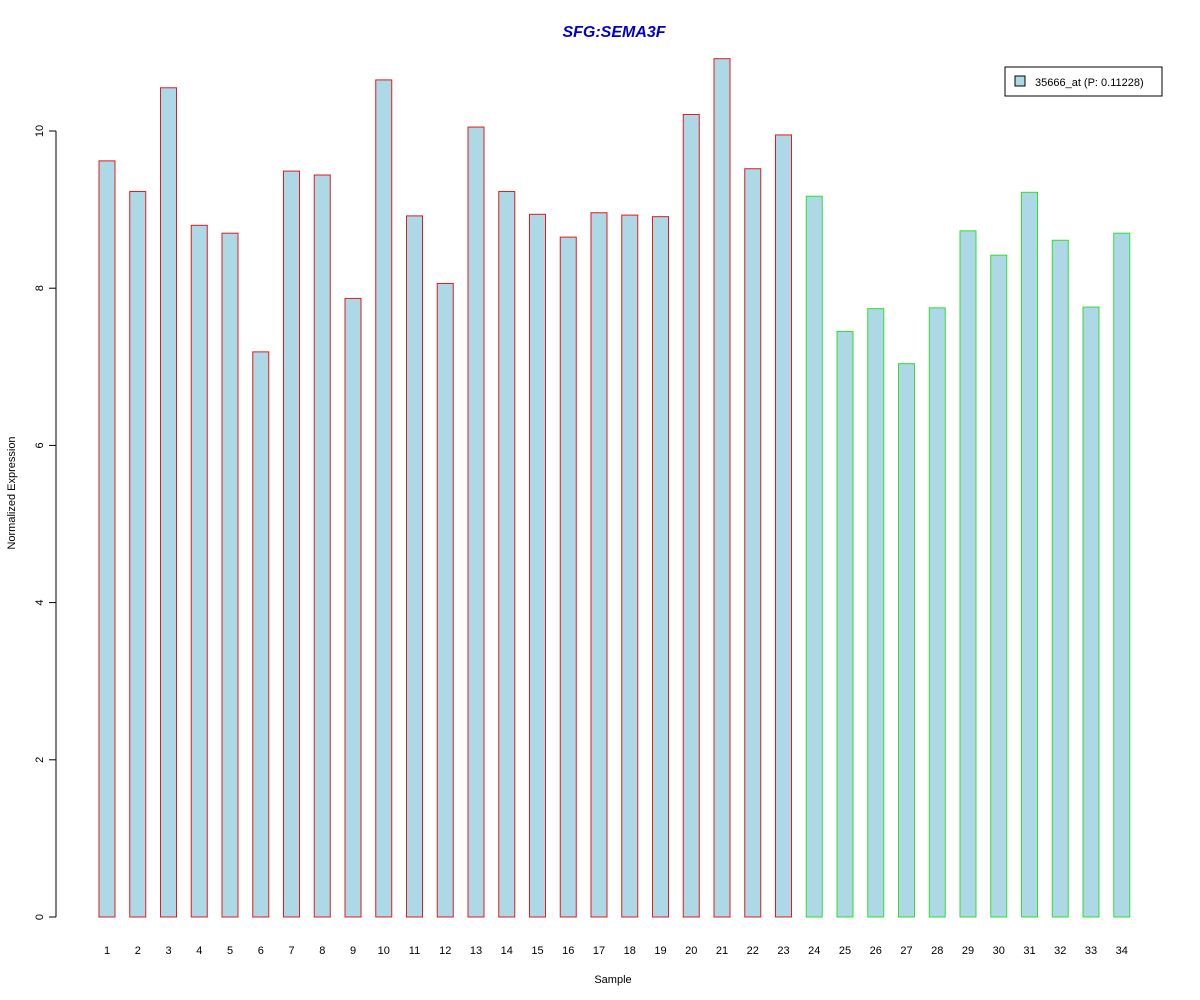 Image resolution: width=1200 pixels, height=1000 pixels. Describe the element at coordinates (876, 951) in the screenshot. I see `x-tick-label: 26` at that location.